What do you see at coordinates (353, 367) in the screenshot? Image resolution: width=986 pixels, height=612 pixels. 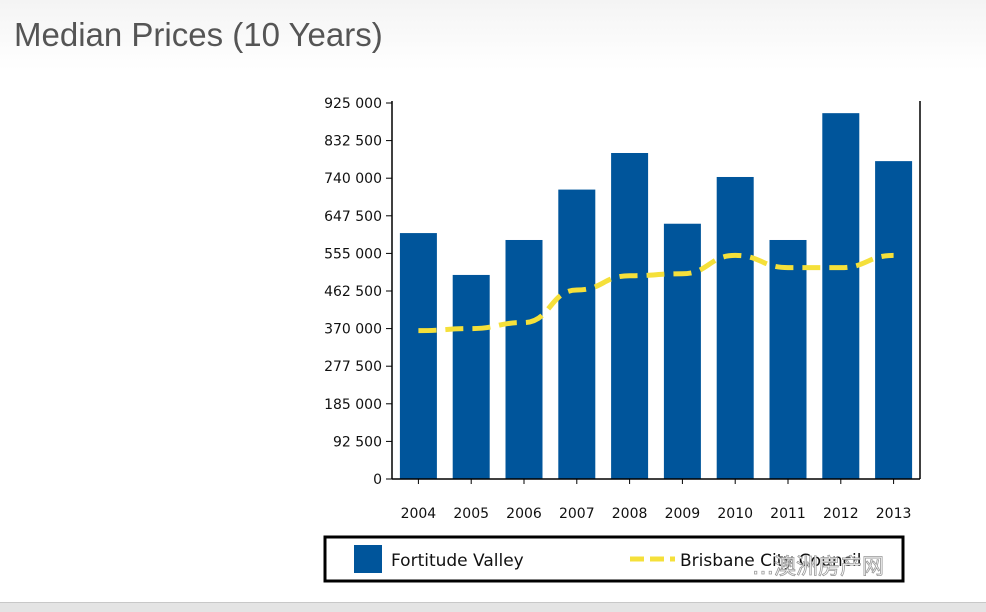 I see `y-tick-label: 277 500` at bounding box center [353, 367].